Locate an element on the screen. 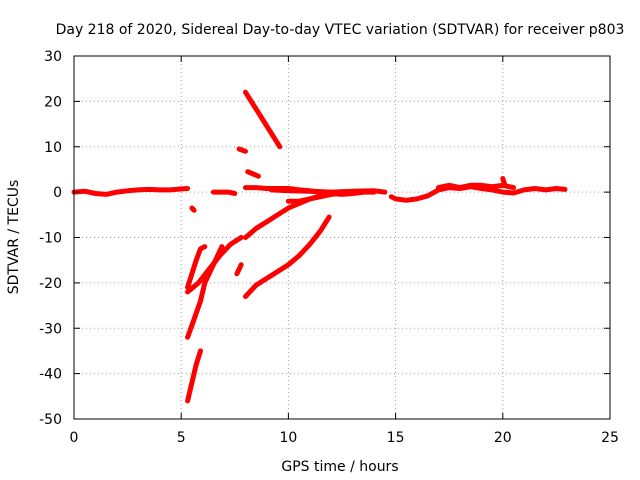 The width and height of the screenshot is (640, 480). data-series-arc-steep-negative is located at coordinates (194, 376).